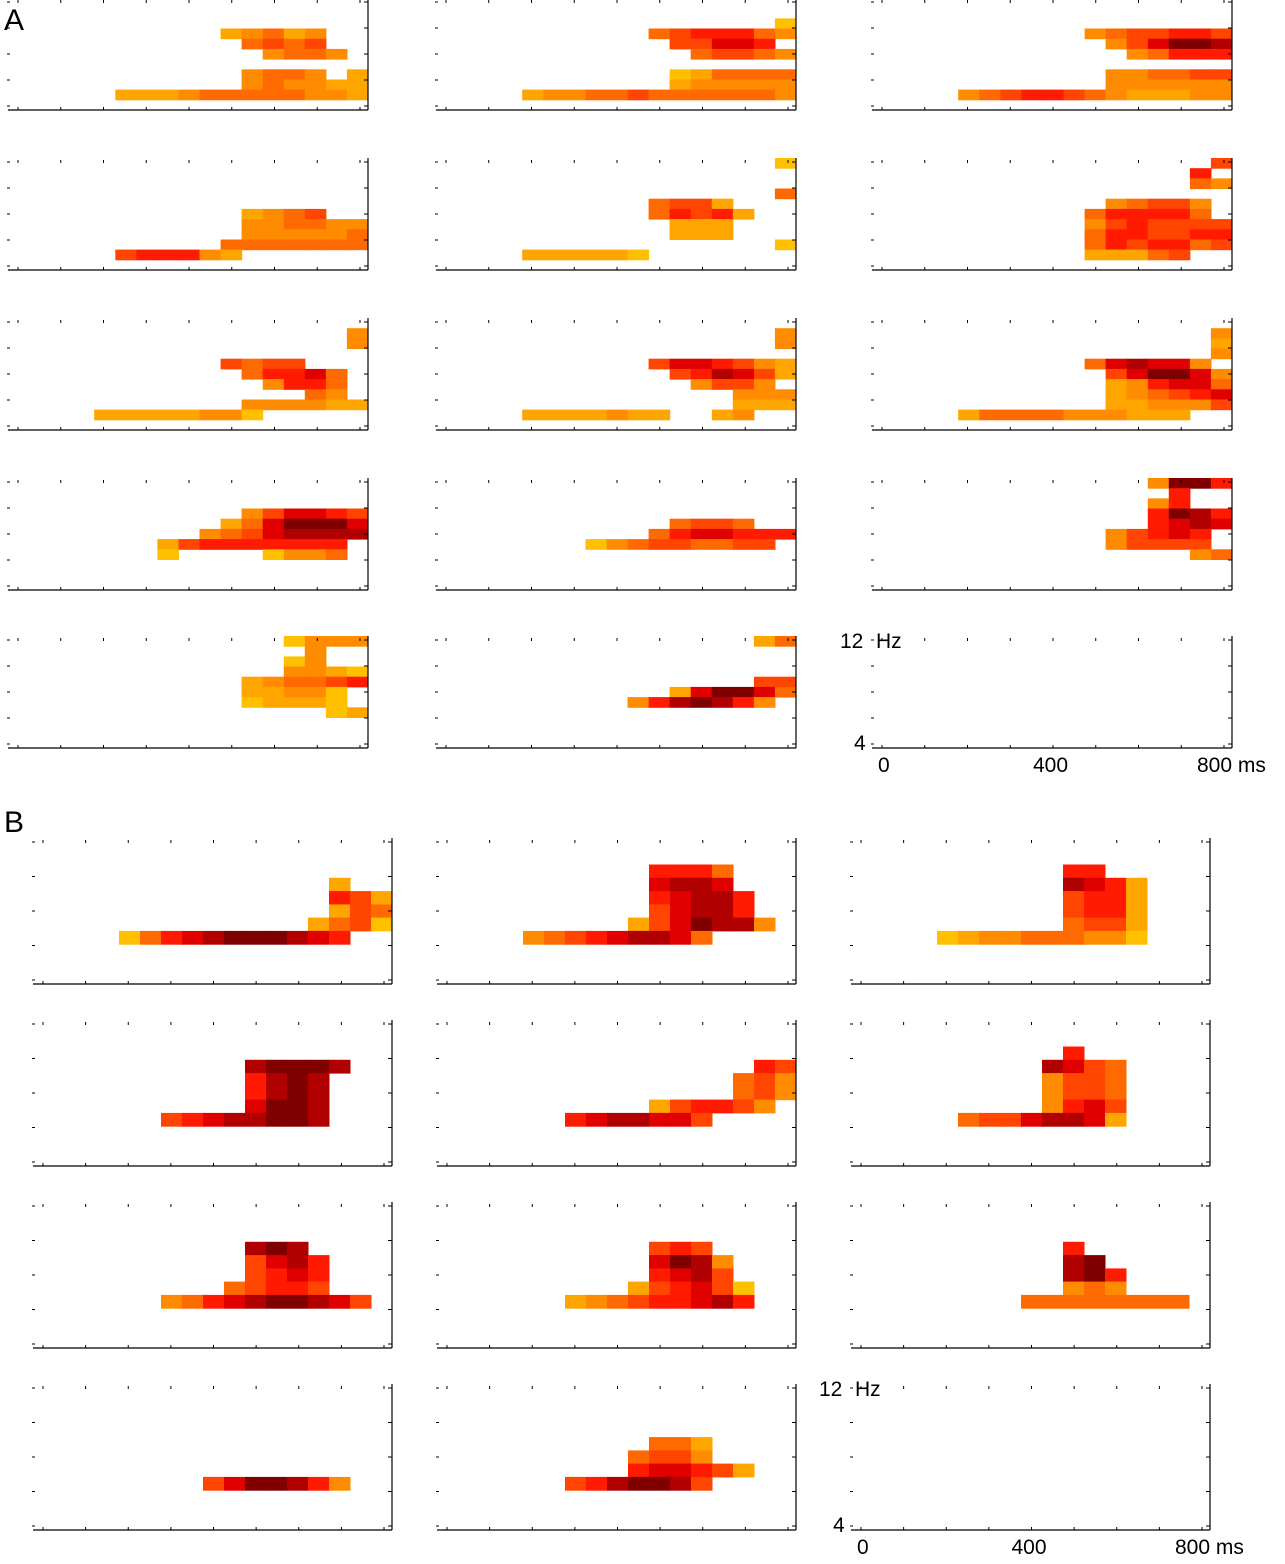 This screenshot has height=1564, width=1285. I want to click on heatmap-panel: 12 Hz 40 400 800 ms, so click(1053, 703).